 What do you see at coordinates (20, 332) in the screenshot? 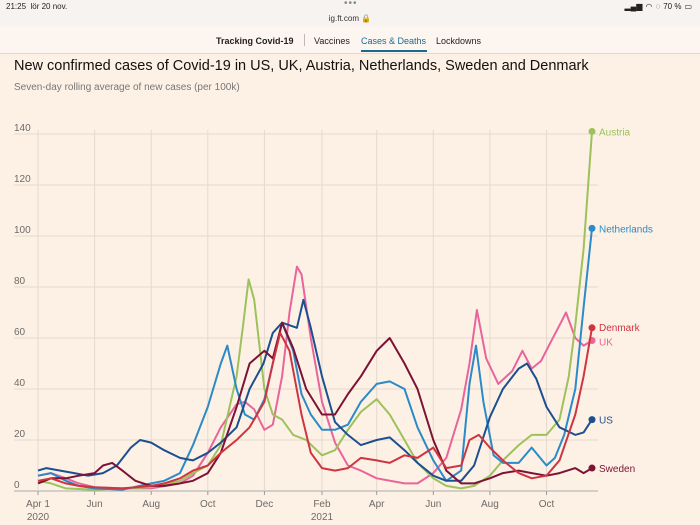
I see `y-tick-label: 60` at bounding box center [20, 332].